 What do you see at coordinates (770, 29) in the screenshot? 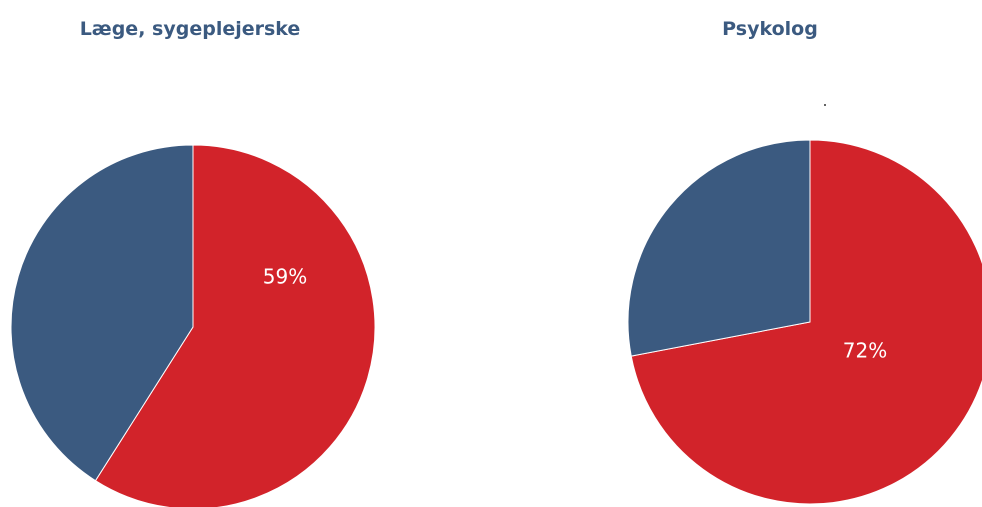
I see `pie-2-title: Psykolog` at bounding box center [770, 29].